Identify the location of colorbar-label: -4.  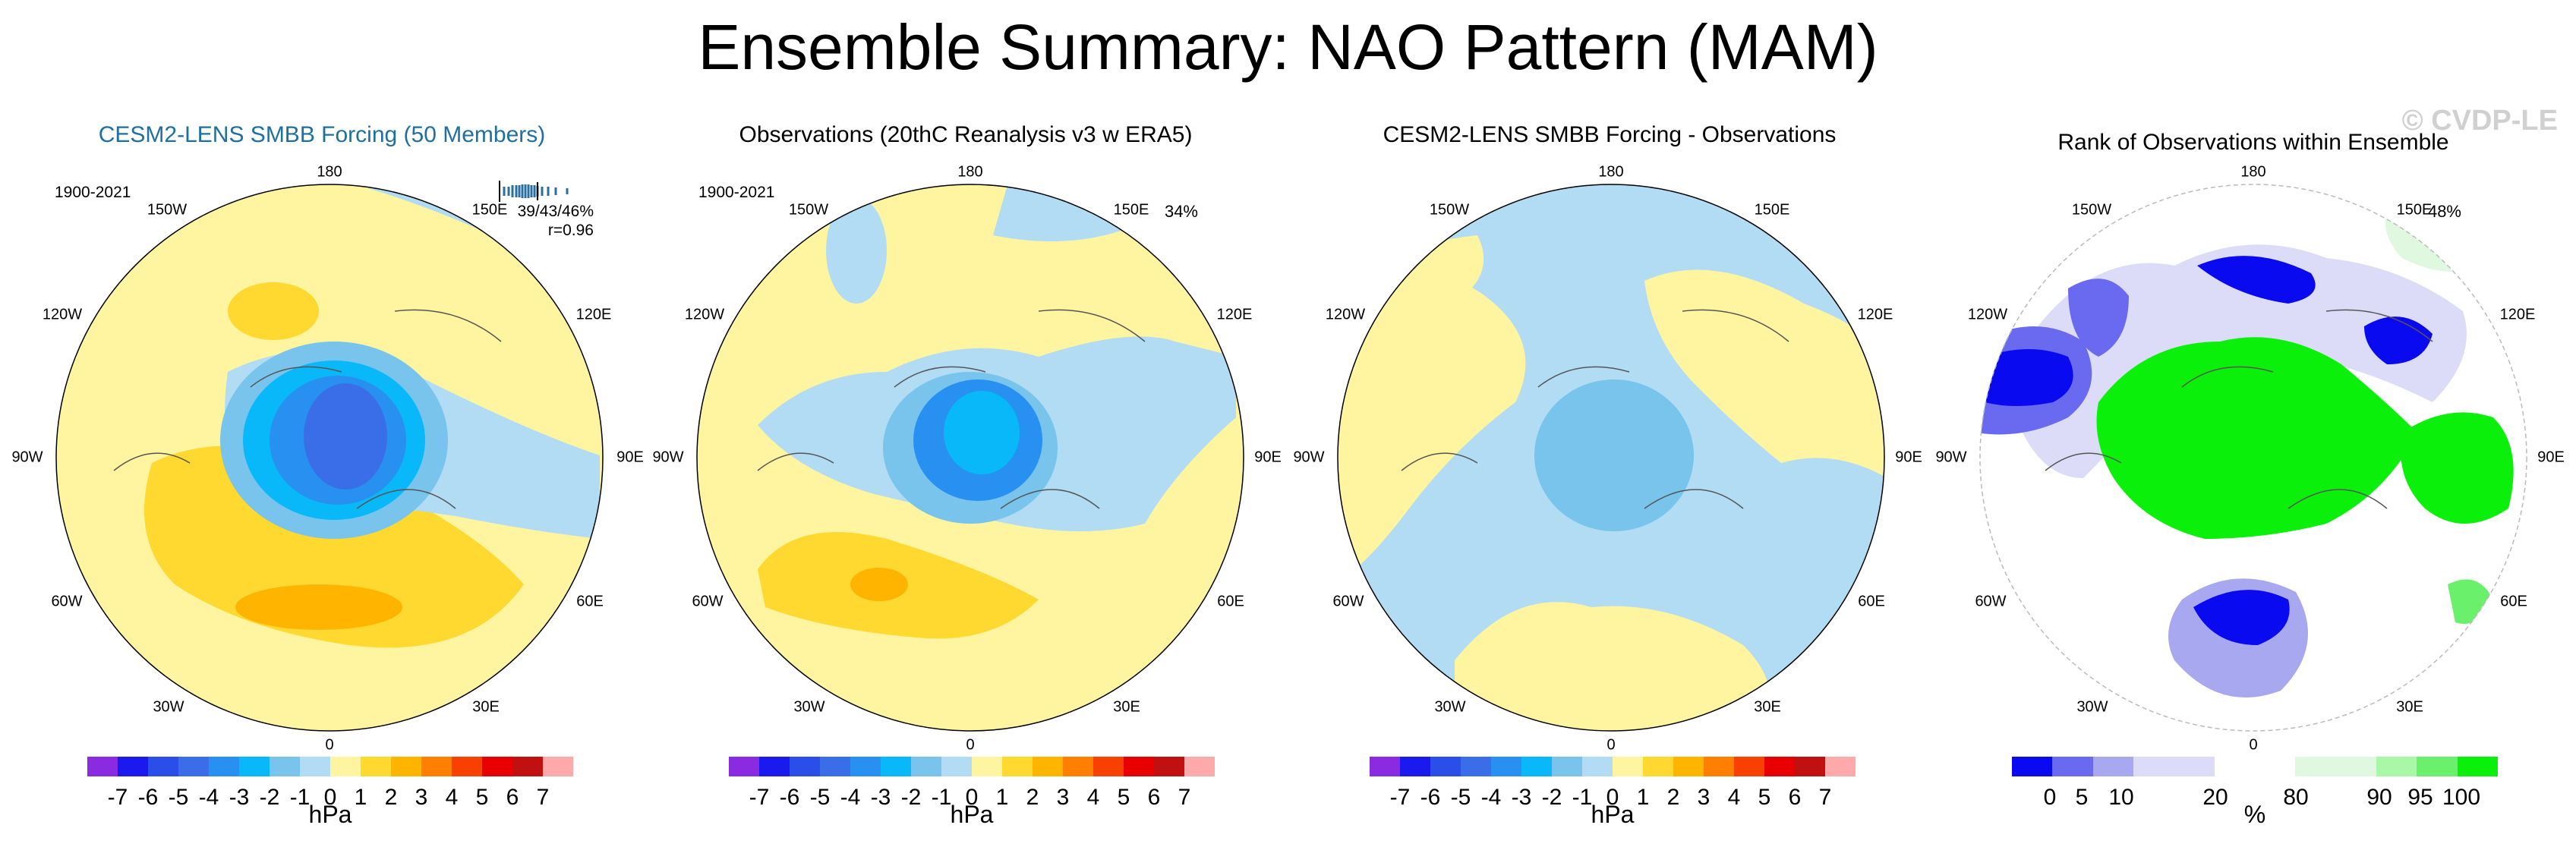
(1491, 797).